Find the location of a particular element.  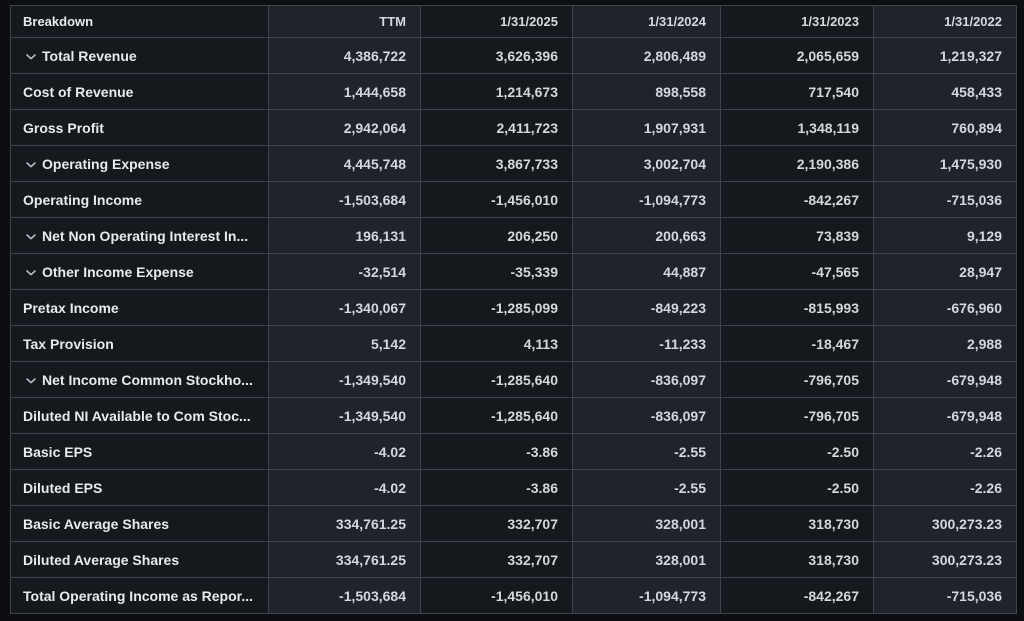

value-cell: 898,558 is located at coordinates (646, 91).